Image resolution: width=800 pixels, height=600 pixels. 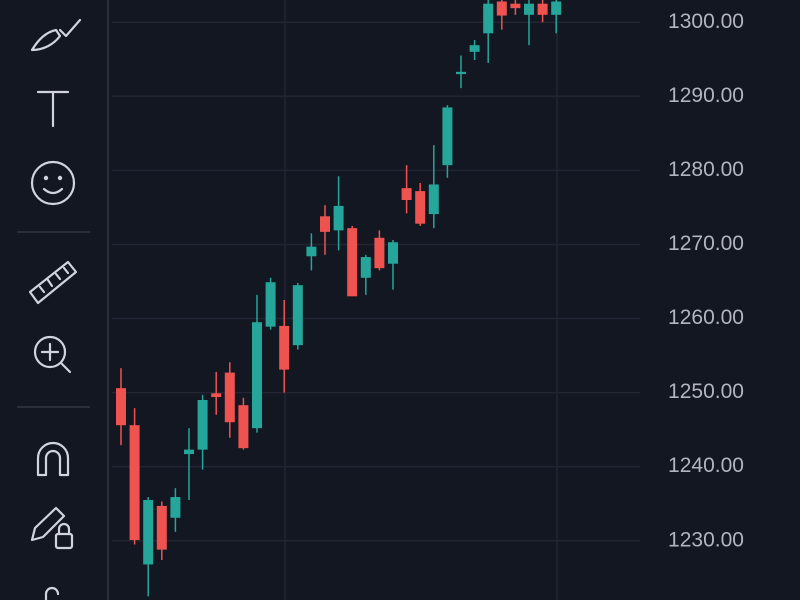 What do you see at coordinates (52, 593) in the screenshot?
I see `more-tool` at bounding box center [52, 593].